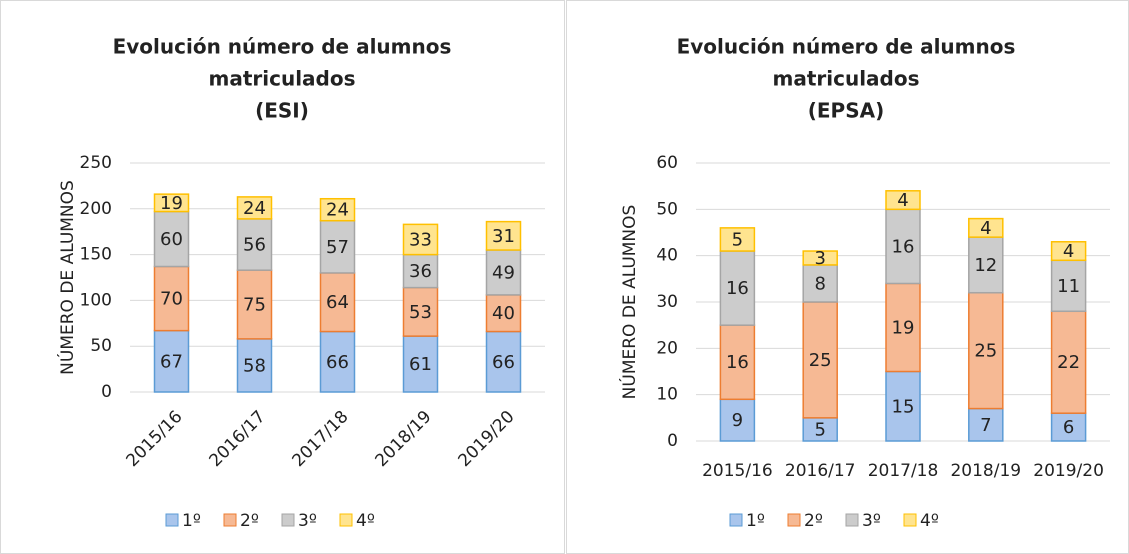  I want to click on y-tick-label: 10, so click(667, 395).